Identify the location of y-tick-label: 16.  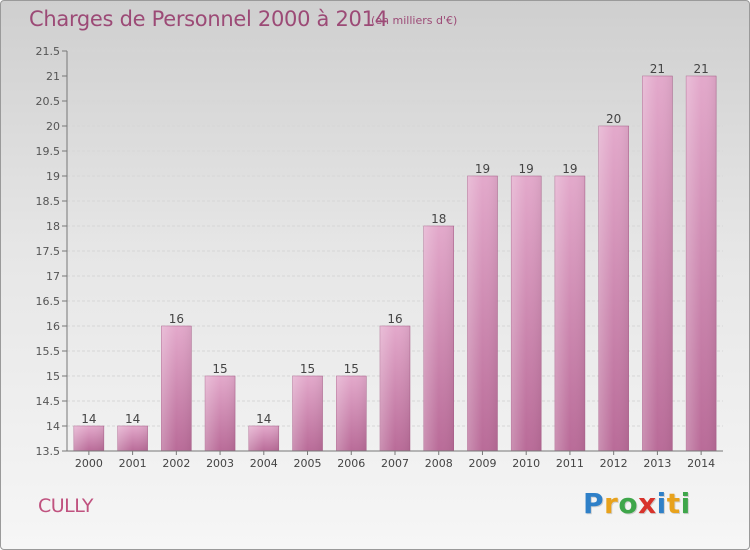
(53, 326).